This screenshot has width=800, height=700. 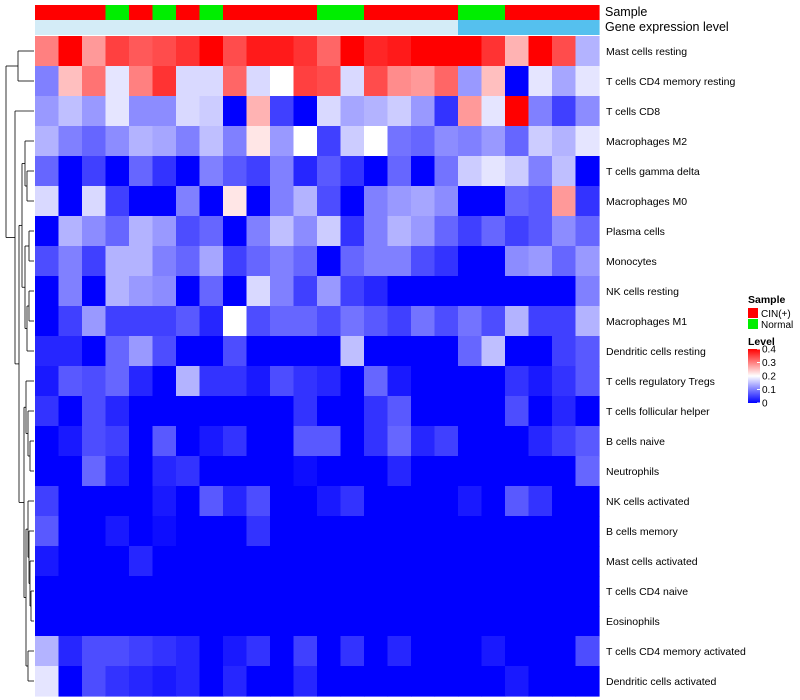 I want to click on row-label: Mast cells activated, so click(x=652, y=562).